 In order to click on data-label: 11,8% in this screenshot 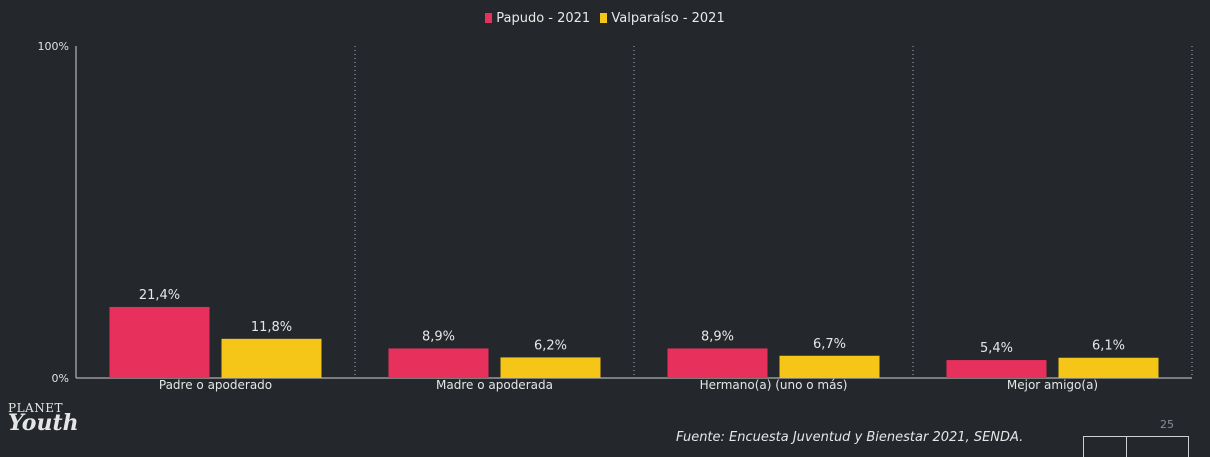, I will do `click(271, 327)`.